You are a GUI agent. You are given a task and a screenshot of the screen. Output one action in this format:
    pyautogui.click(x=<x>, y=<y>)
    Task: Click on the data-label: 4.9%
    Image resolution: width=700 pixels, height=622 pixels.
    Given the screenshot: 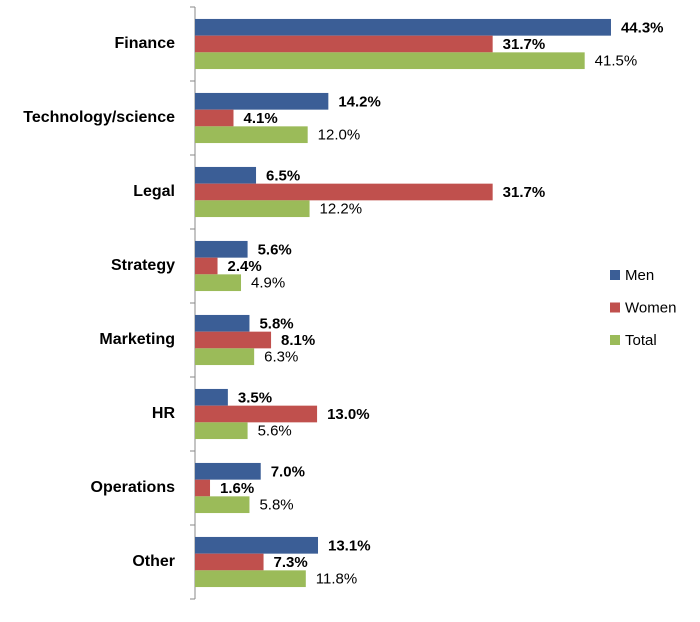 What is the action you would take?
    pyautogui.click(x=268, y=283)
    